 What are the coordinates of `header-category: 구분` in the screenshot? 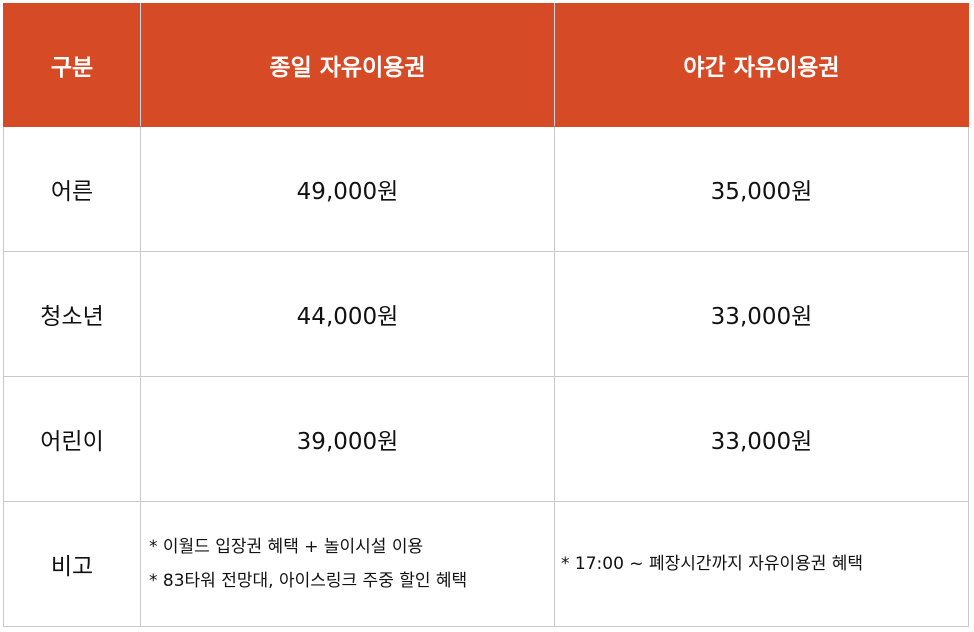 It's located at (72, 65).